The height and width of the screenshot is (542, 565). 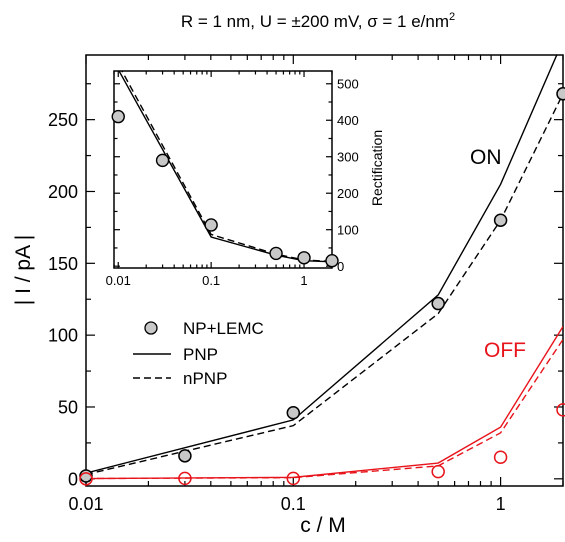 What do you see at coordinates (452, 17) in the screenshot?
I see `chart-title-superscript: 2` at bounding box center [452, 17].